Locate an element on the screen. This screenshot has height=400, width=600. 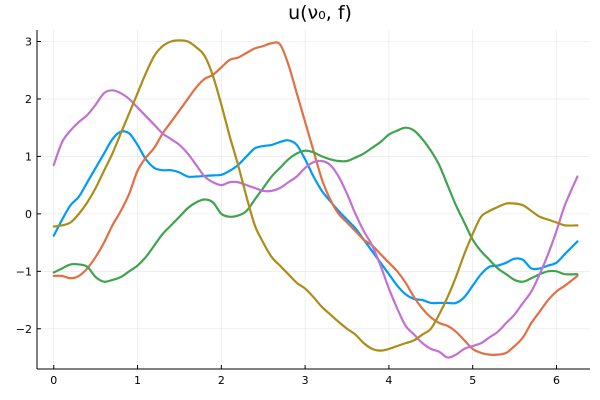
x-tick-label: 2 is located at coordinates (221, 380).